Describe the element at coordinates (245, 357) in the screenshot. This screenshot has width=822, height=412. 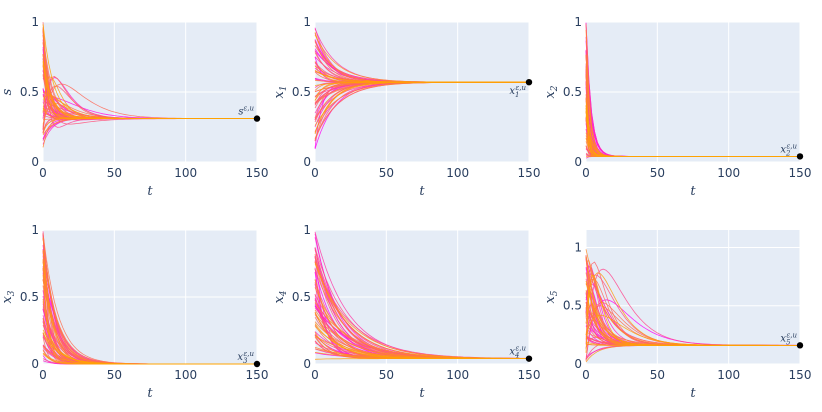
I see `equilibrium-label: x3ε,u` at that location.